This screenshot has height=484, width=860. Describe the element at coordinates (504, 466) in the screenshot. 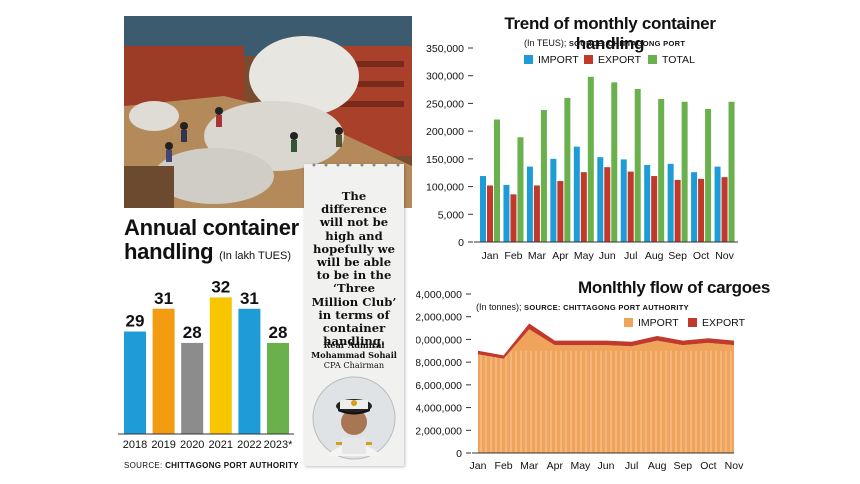

I see `cargo-month-label: Feb` at that location.